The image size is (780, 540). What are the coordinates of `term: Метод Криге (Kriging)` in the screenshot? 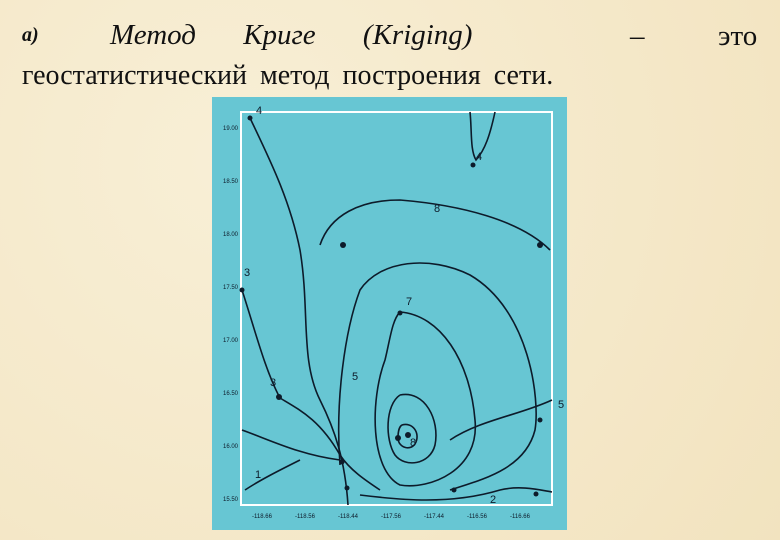 It's located at (291, 35).